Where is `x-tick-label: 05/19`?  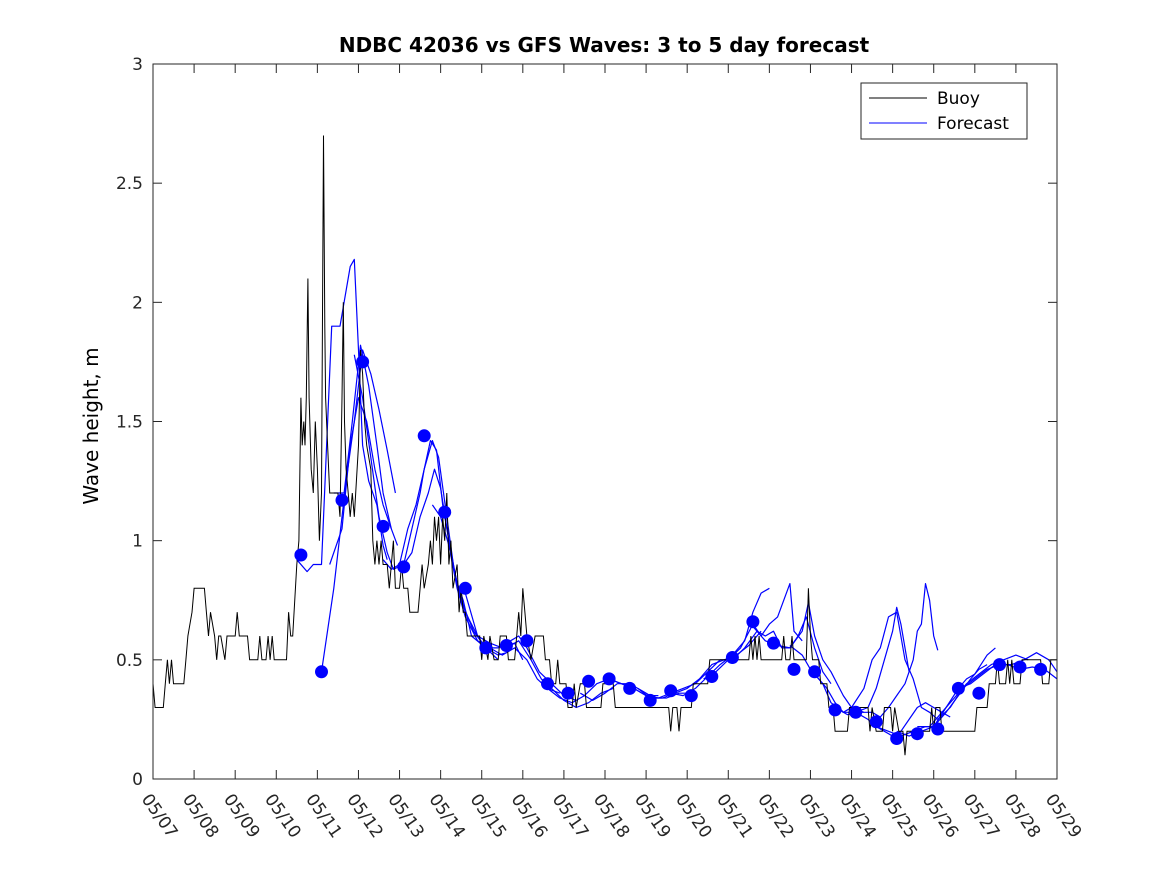
x-tick-label: 05/19 is located at coordinates (652, 816).